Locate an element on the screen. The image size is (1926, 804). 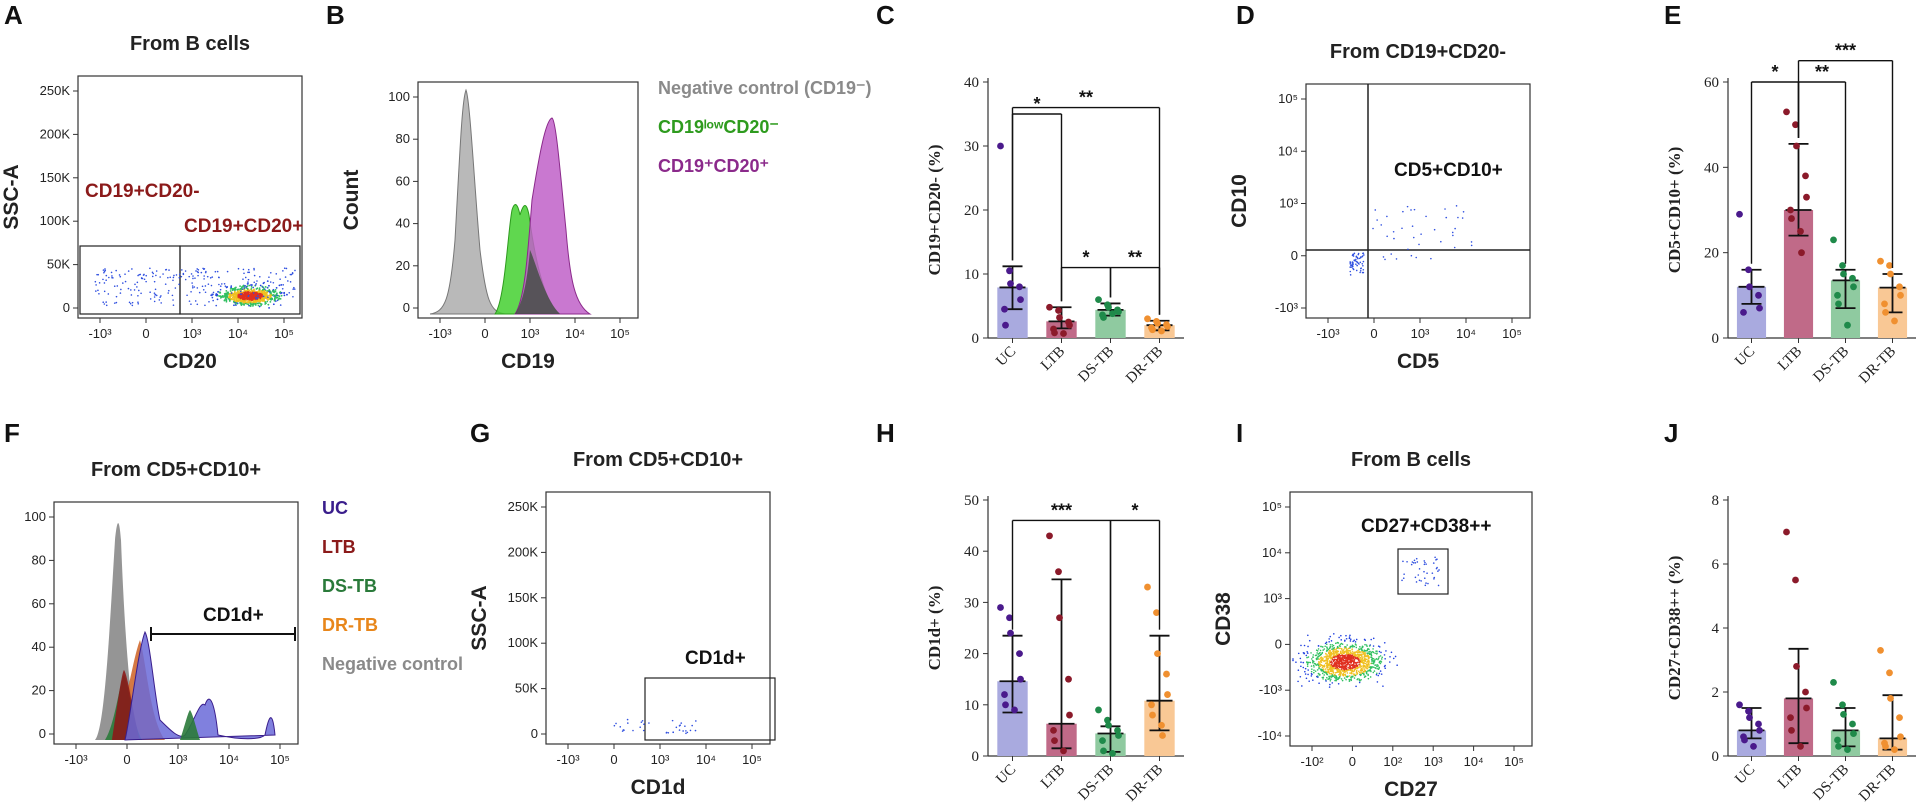
legend-label: Negative control is located at coordinates (392, 664).